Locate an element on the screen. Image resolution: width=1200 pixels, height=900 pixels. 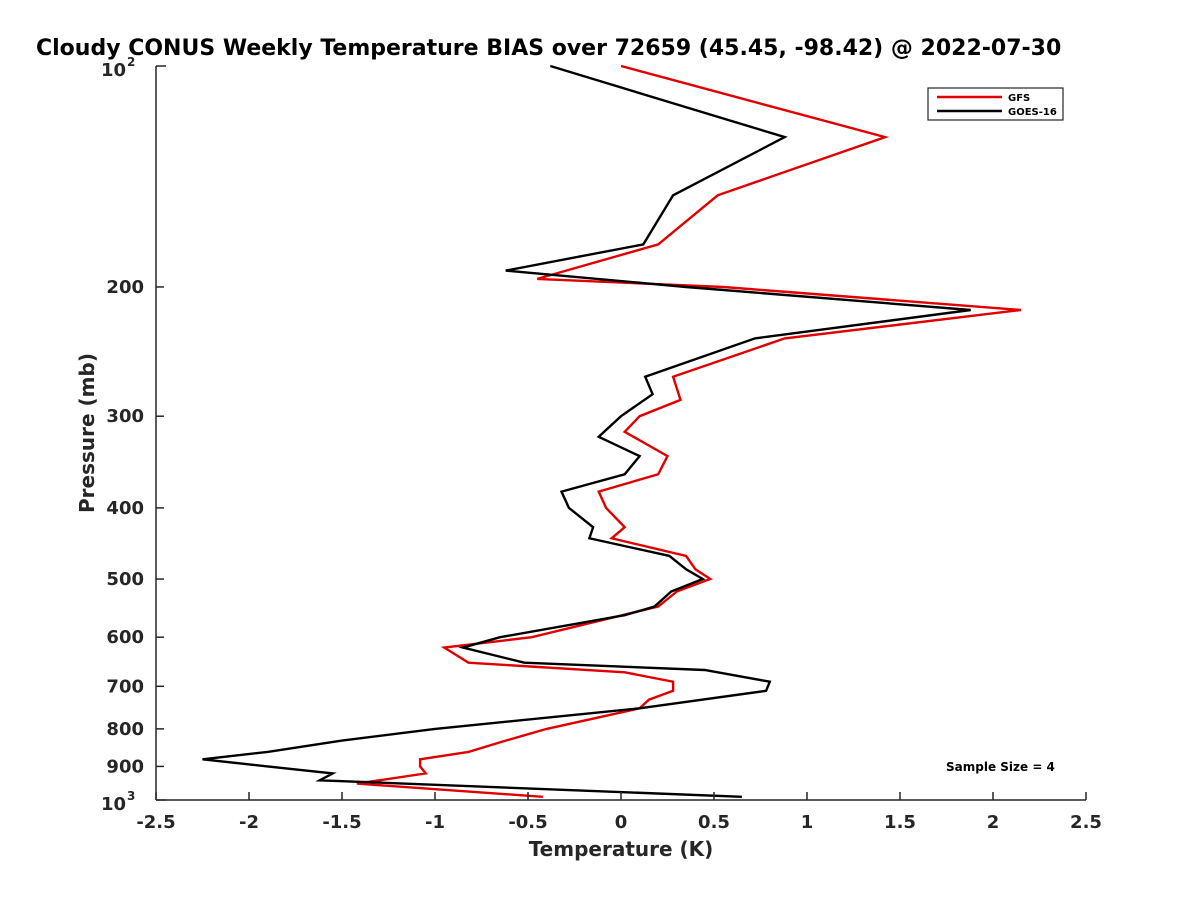
legend-box is located at coordinates (995, 104).